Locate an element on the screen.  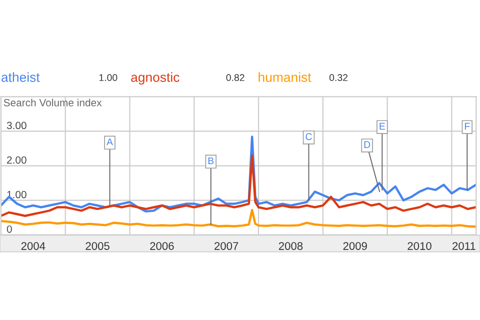
annotation: C is located at coordinates (309, 136).